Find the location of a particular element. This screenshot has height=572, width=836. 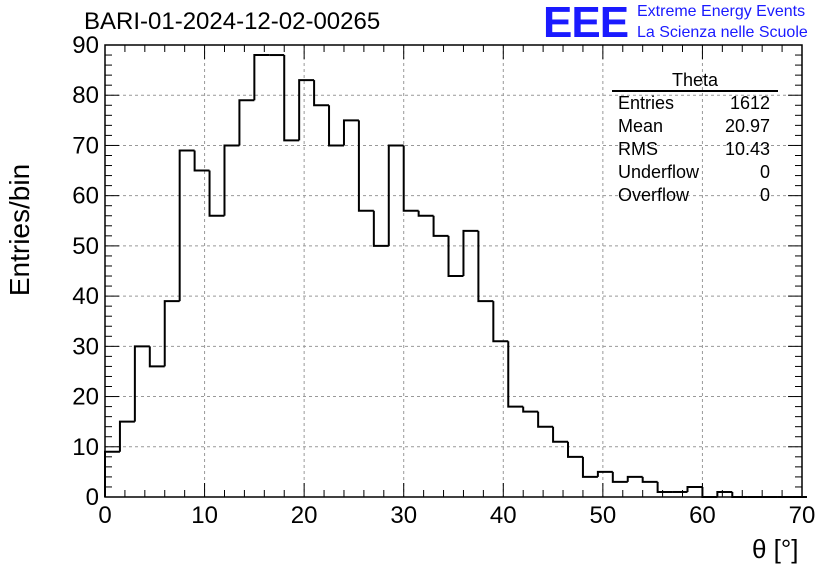

stats-label: Mean is located at coordinates (641, 126).